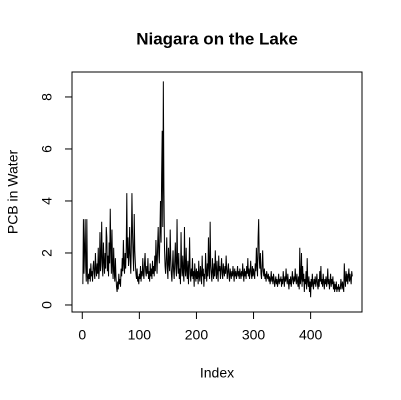  I want to click on x-tick-label: 200, so click(197, 335).